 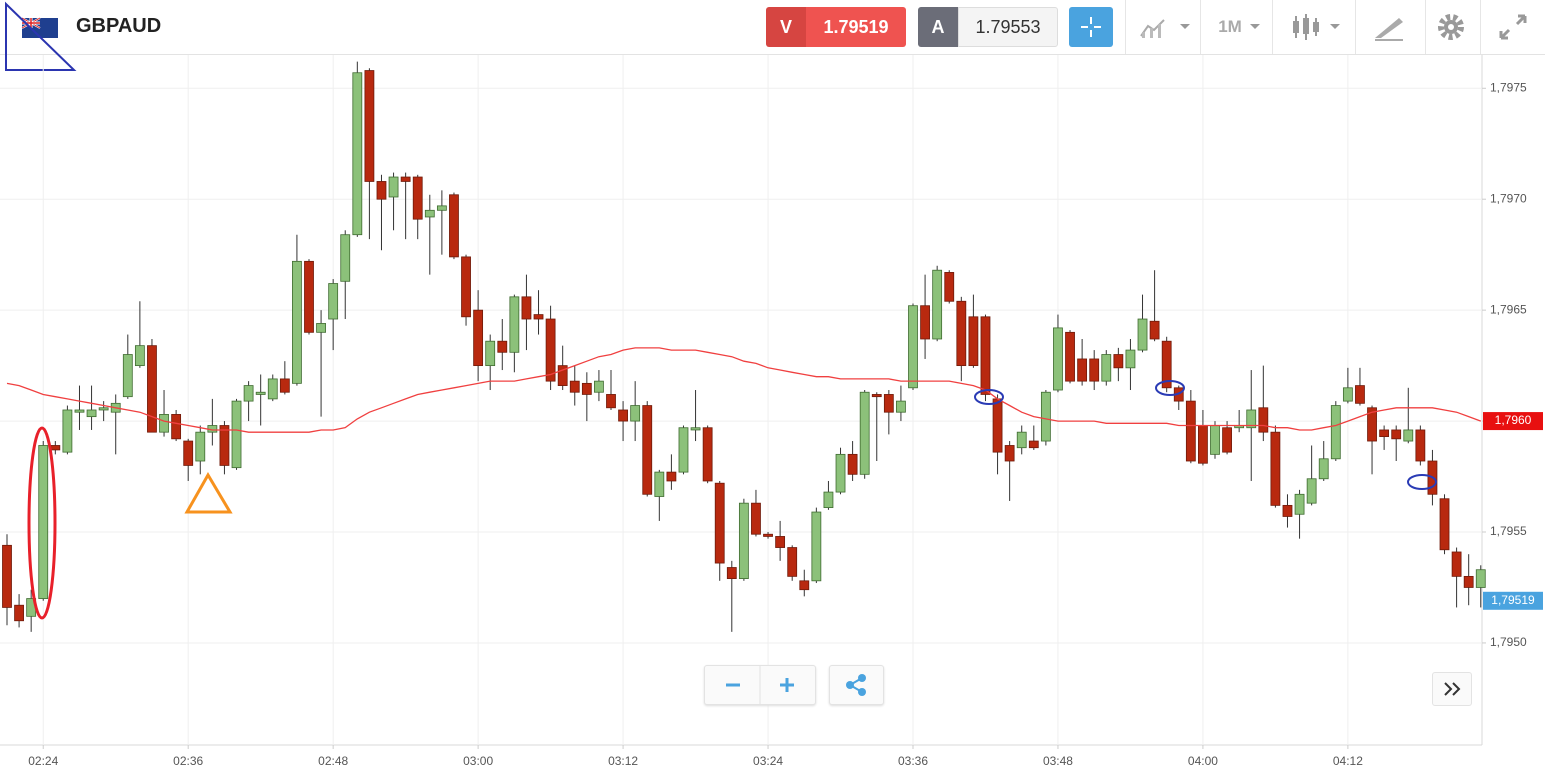 What do you see at coordinates (1008, 27) in the screenshot?
I see `buy-price: 1.79553` at bounding box center [1008, 27].